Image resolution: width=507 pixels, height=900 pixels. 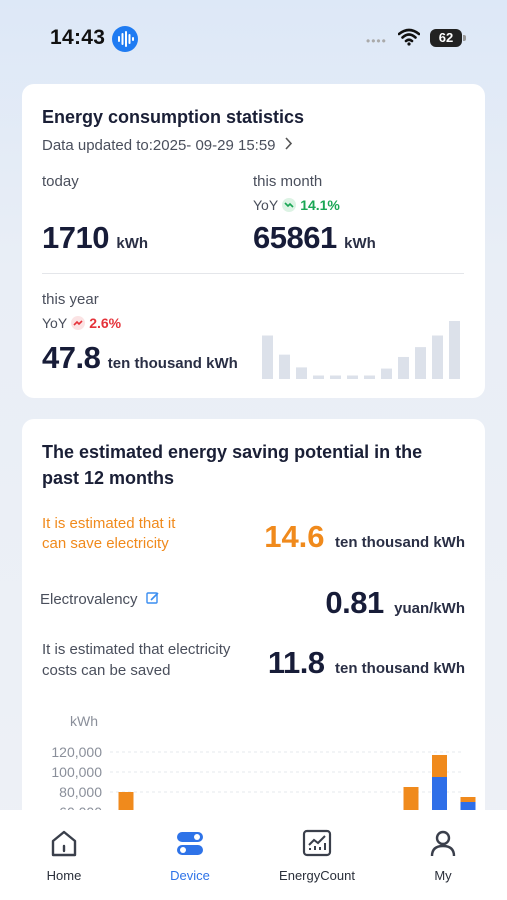 I want to click on month-label: this month, so click(x=288, y=181).